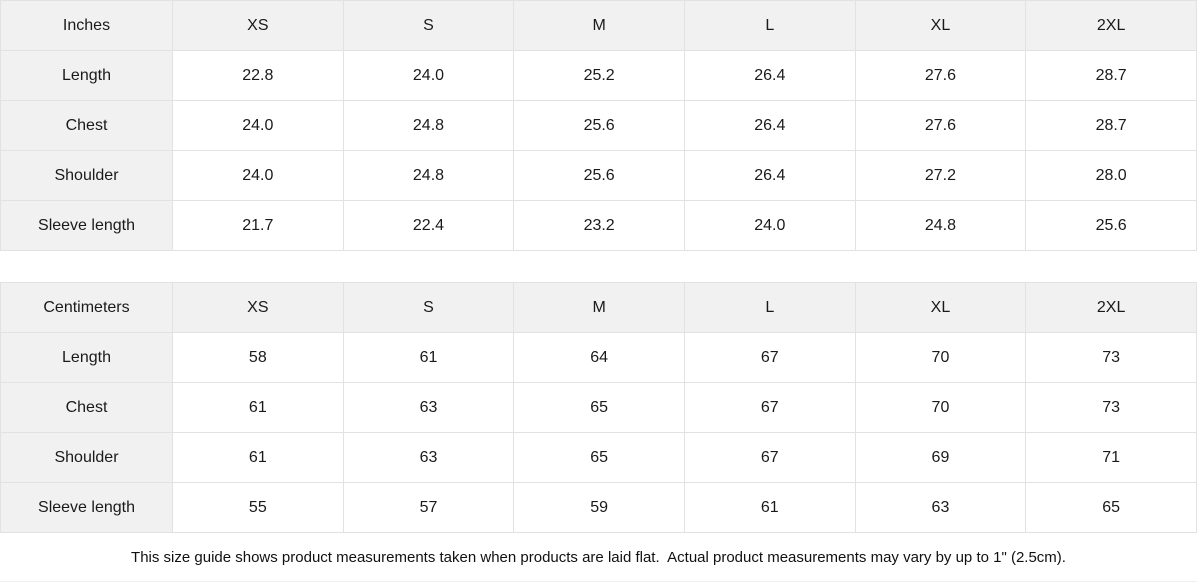 This screenshot has width=1197, height=582. Describe the element at coordinates (428, 225) in the screenshot. I see `measurement-cell: 22.4` at that location.